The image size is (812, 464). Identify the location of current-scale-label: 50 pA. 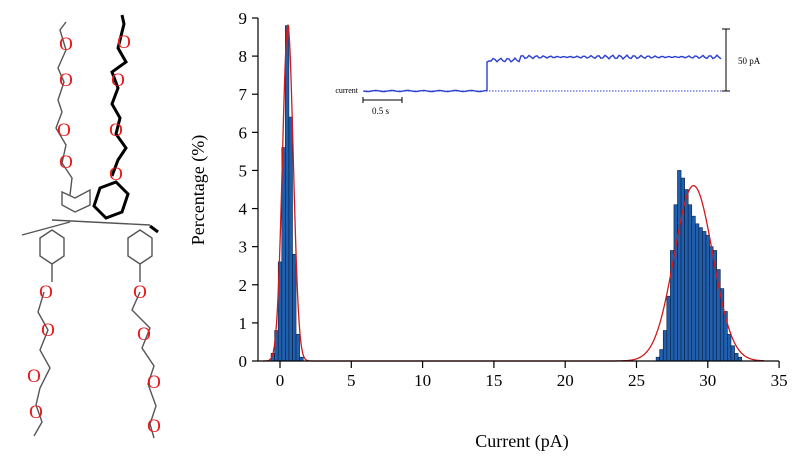
(749, 61).